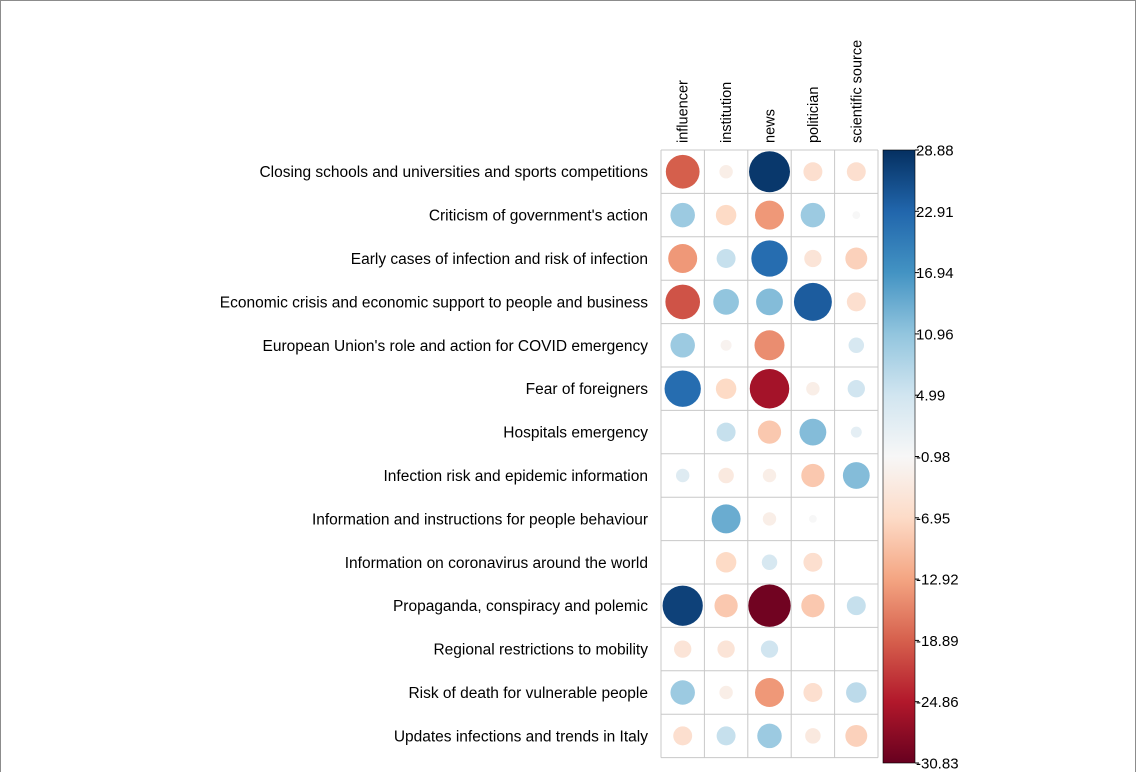  I want to click on colorbar-tick-label: 4.99, so click(930, 396).